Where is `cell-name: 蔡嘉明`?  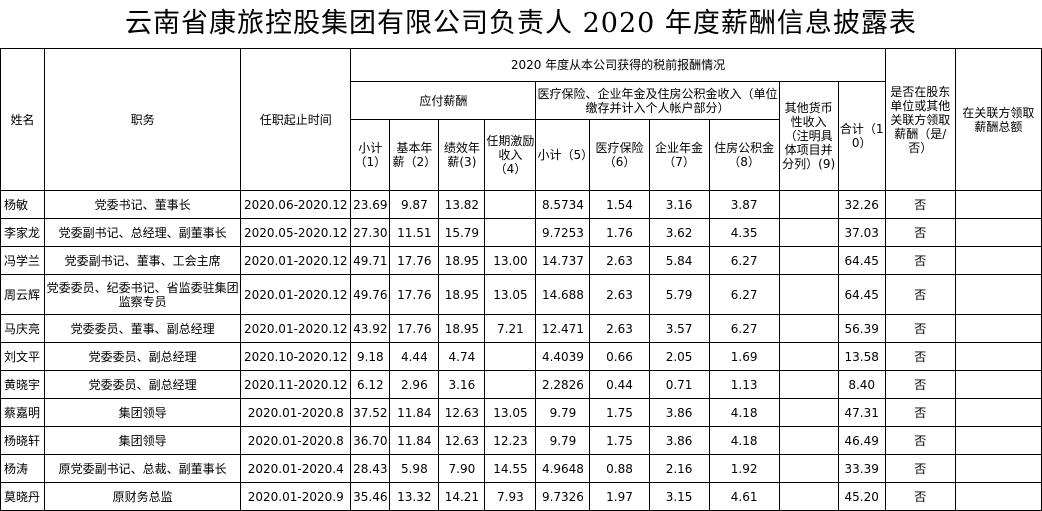
cell-name: 蔡嘉明 is located at coordinates (23, 412).